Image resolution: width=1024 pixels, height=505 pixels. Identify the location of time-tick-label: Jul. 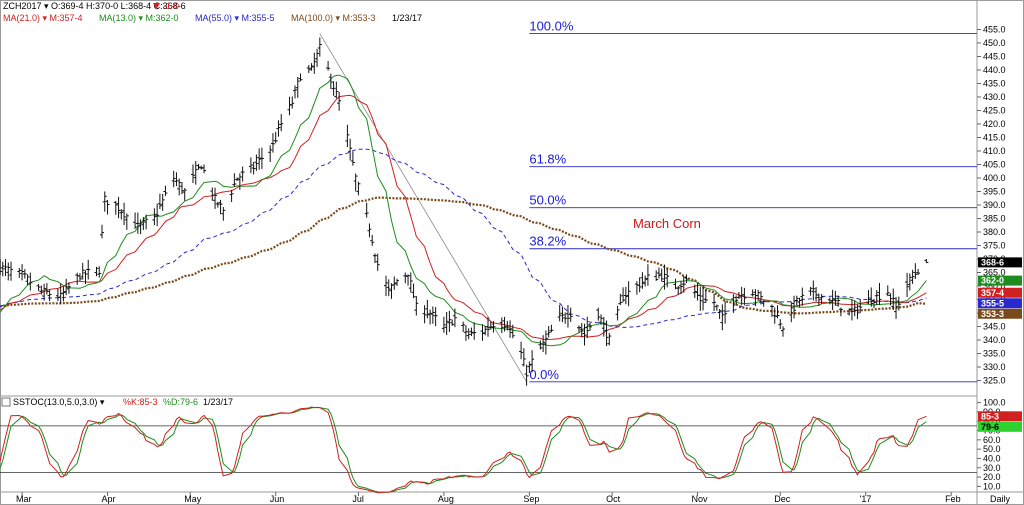
(358, 499).